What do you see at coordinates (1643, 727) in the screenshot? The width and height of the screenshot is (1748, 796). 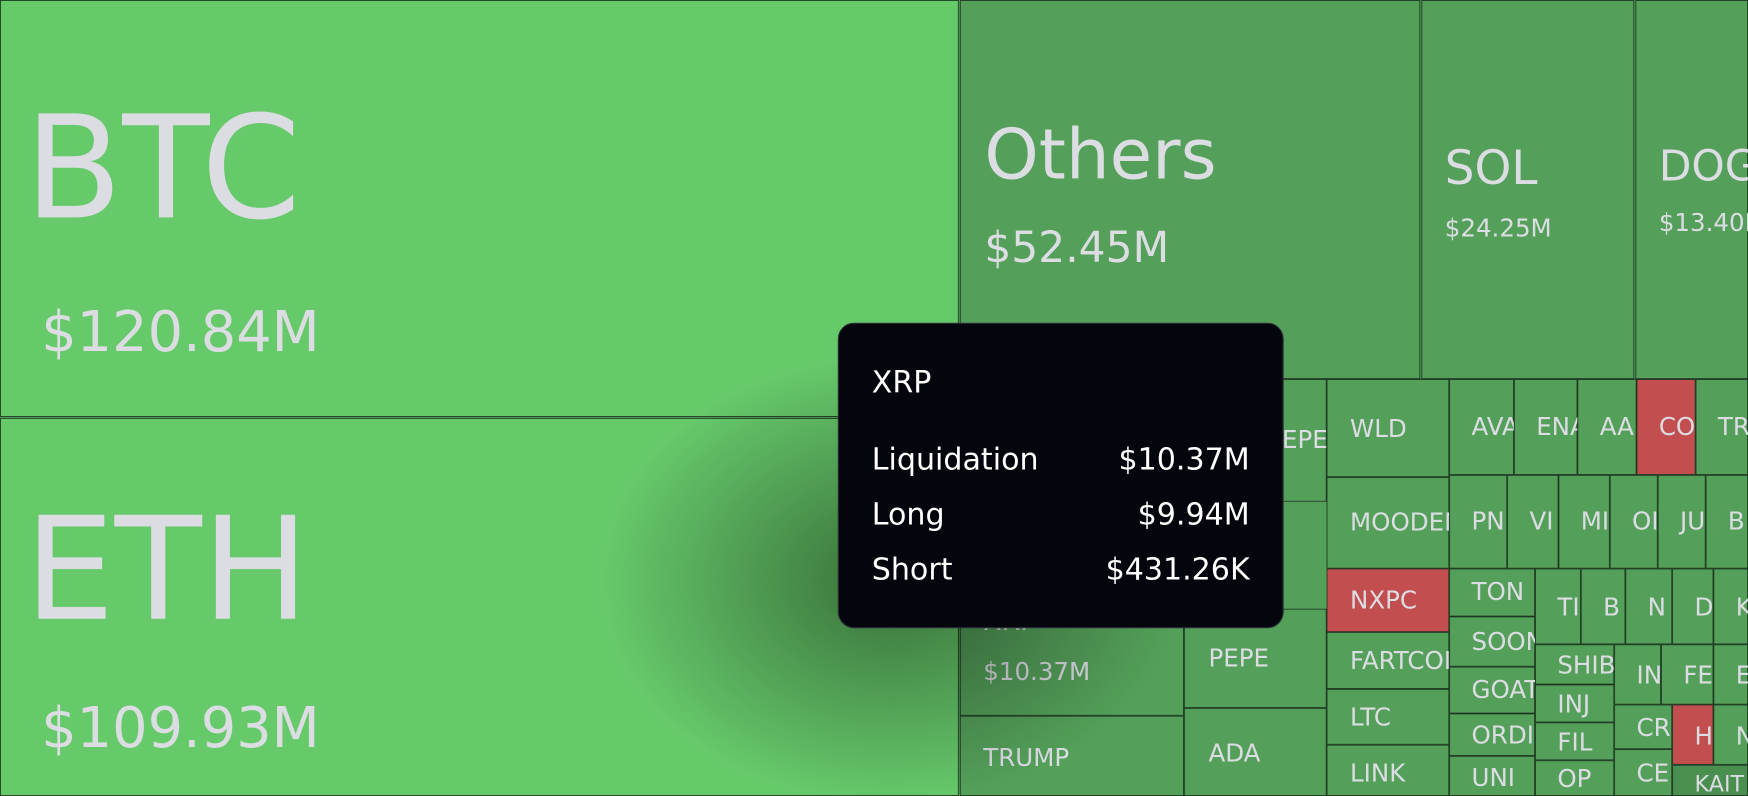 I see `tile: CR` at bounding box center [1643, 727].